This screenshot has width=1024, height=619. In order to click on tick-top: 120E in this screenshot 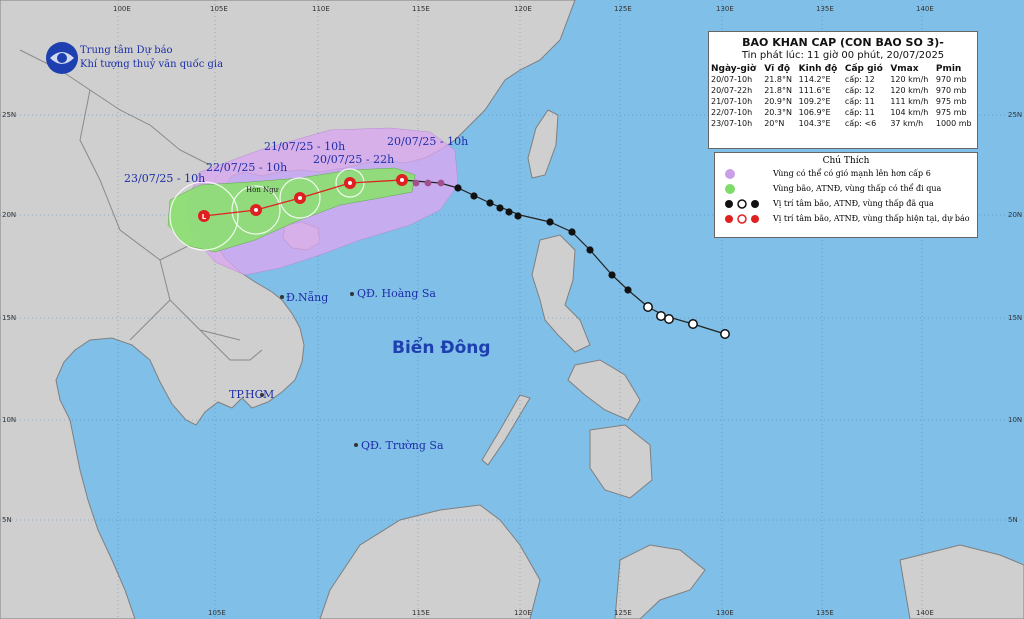, I will do `click(523, 9)`.